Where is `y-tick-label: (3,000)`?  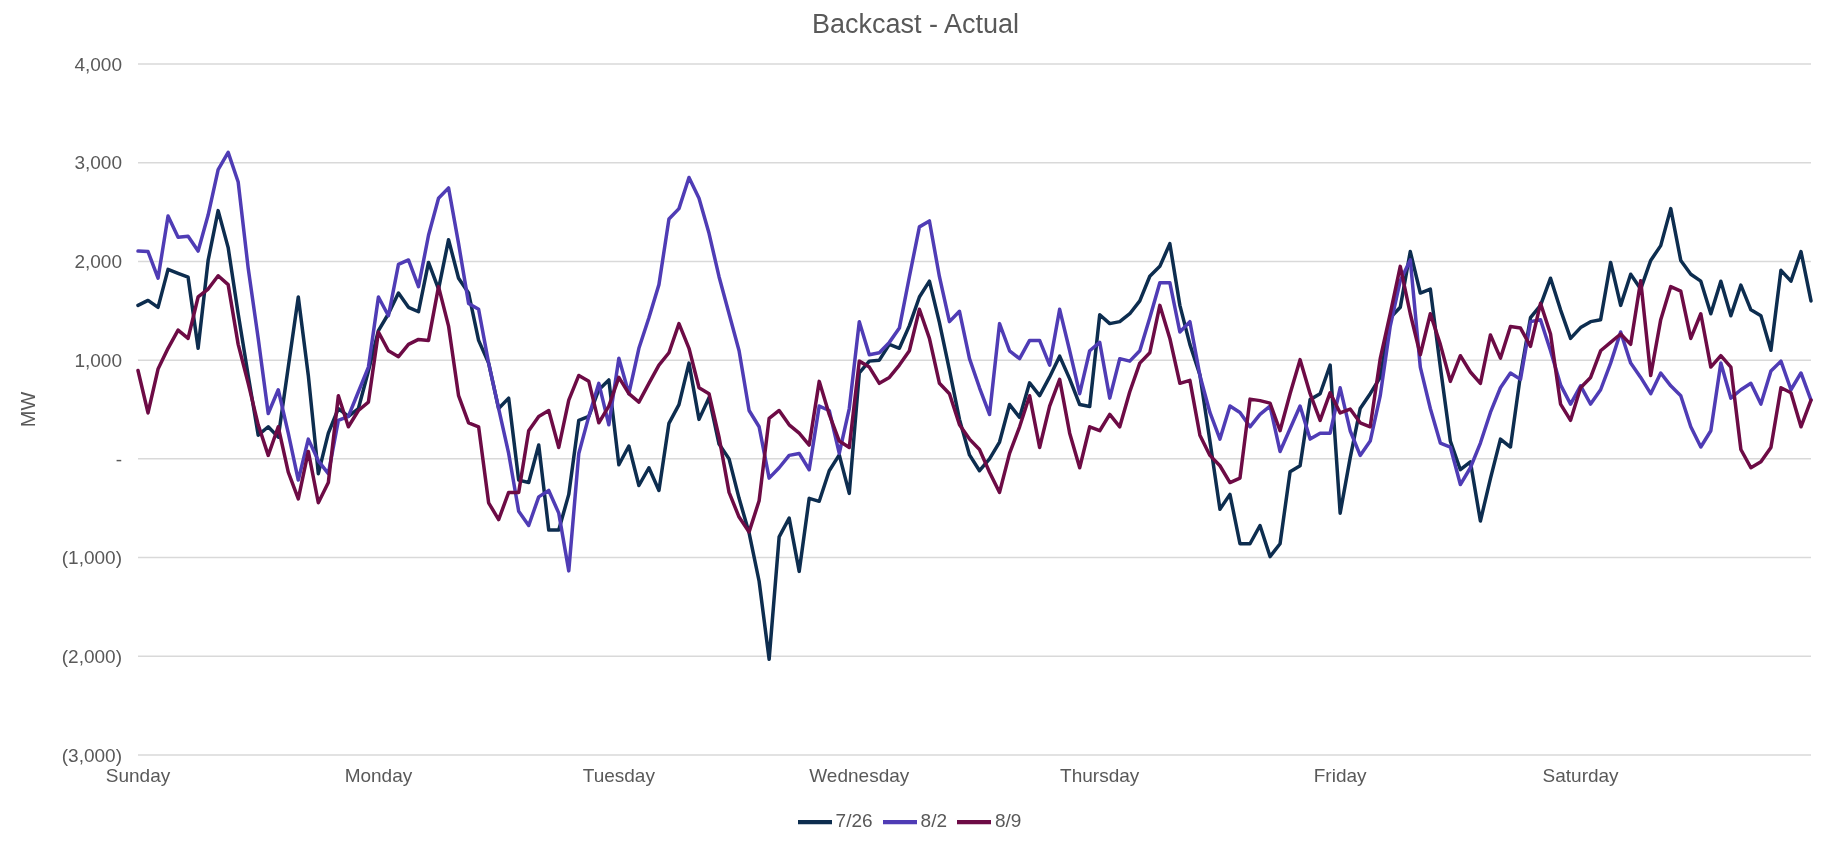
y-tick-label: (3,000) is located at coordinates (91, 755).